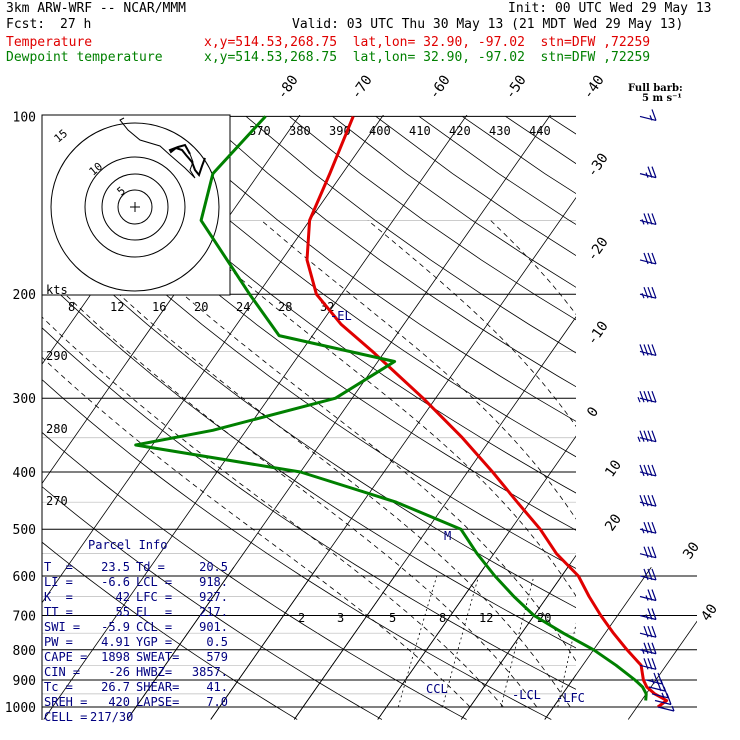 The image size is (740, 740). Describe the element at coordinates (158, 702) in the screenshot. I see `parcel-info-cell: LAPSE=` at that location.